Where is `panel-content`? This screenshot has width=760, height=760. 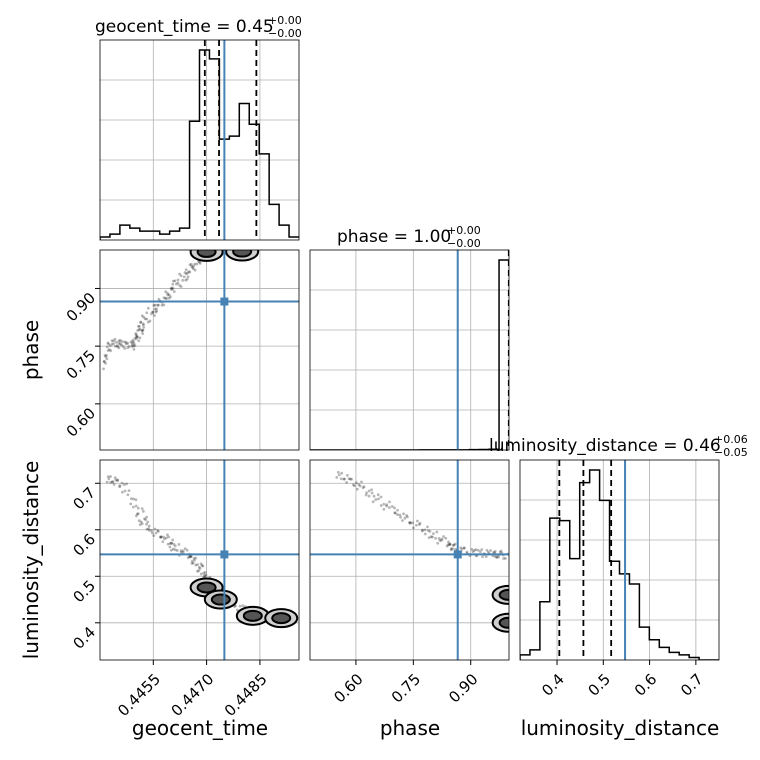 panel-content is located at coordinates (199, 348).